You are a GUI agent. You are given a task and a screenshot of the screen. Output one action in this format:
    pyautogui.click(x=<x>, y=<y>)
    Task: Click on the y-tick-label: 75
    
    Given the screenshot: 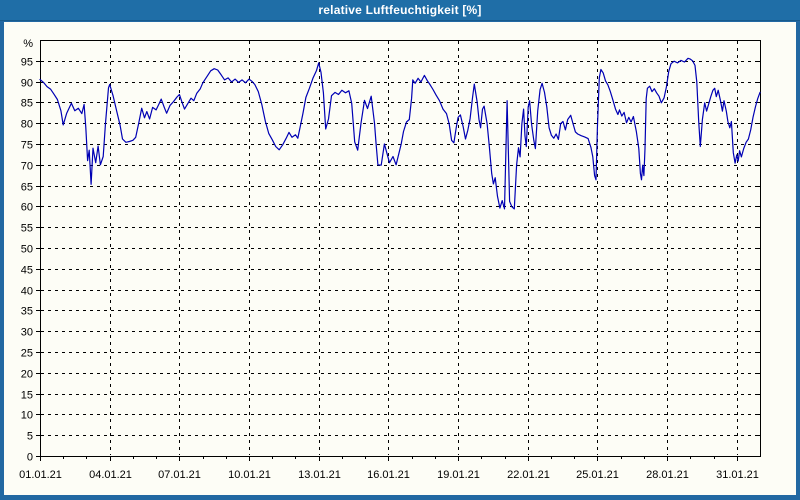 What is the action you would take?
    pyautogui.click(x=27, y=146)
    